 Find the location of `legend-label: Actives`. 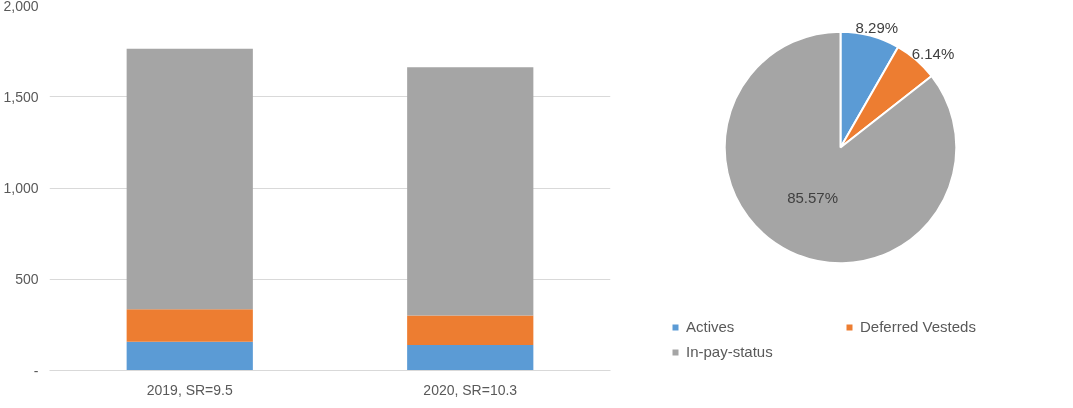

legend-label: Actives is located at coordinates (711, 326).